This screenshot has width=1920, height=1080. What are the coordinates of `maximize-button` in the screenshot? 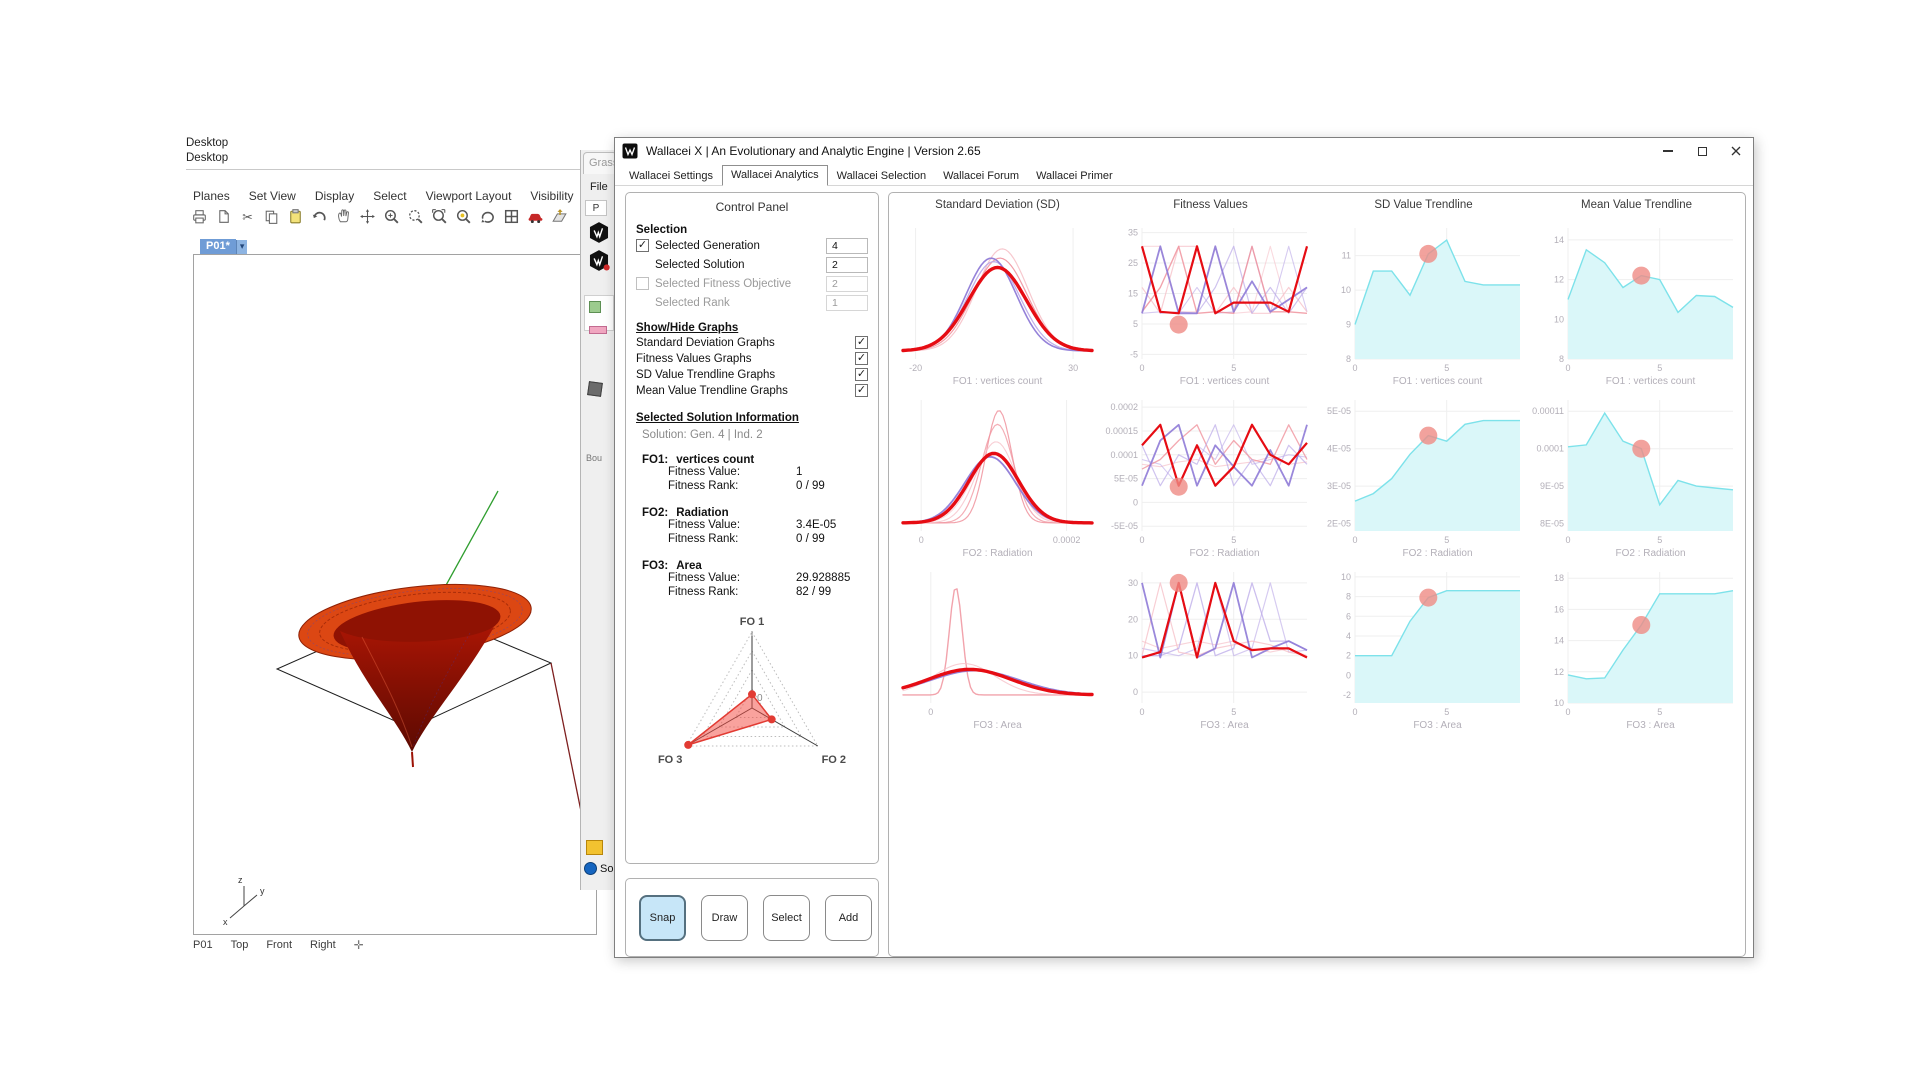 It's located at (1702, 151).